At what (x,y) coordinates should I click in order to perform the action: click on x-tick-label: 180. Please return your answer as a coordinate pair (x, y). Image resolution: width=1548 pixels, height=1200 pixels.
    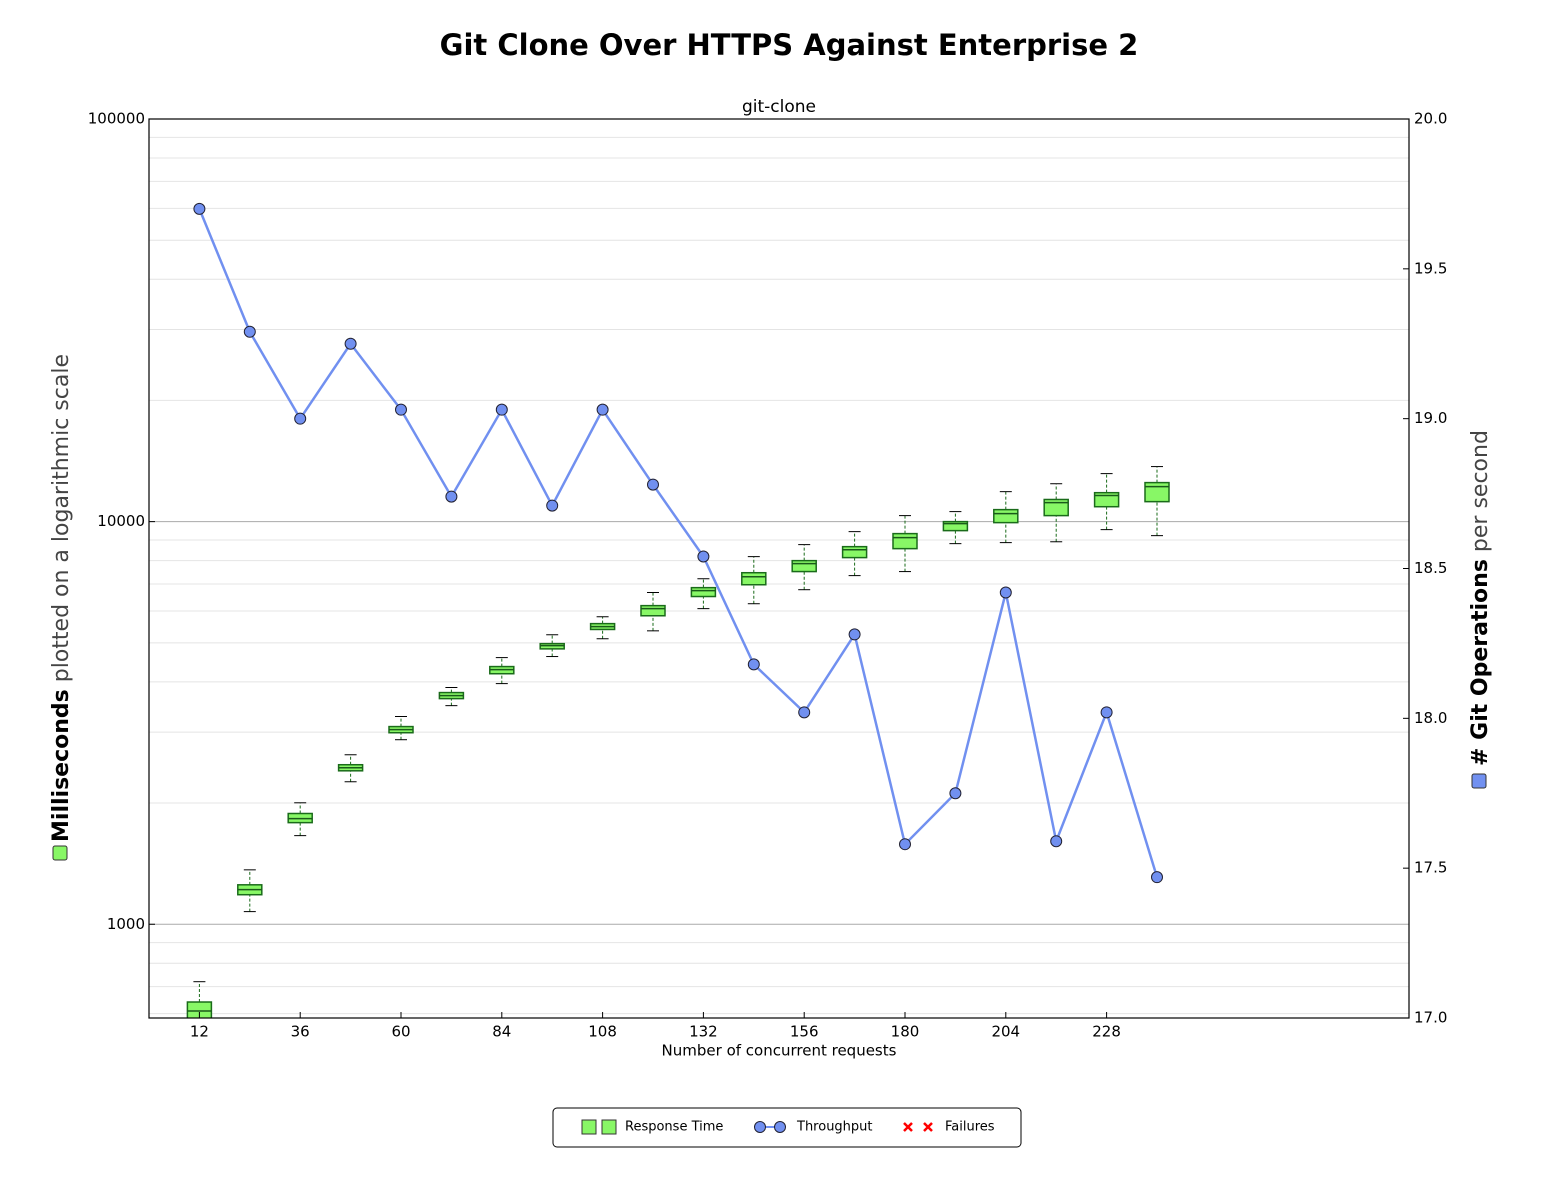
    Looking at the image, I should click on (905, 1032).